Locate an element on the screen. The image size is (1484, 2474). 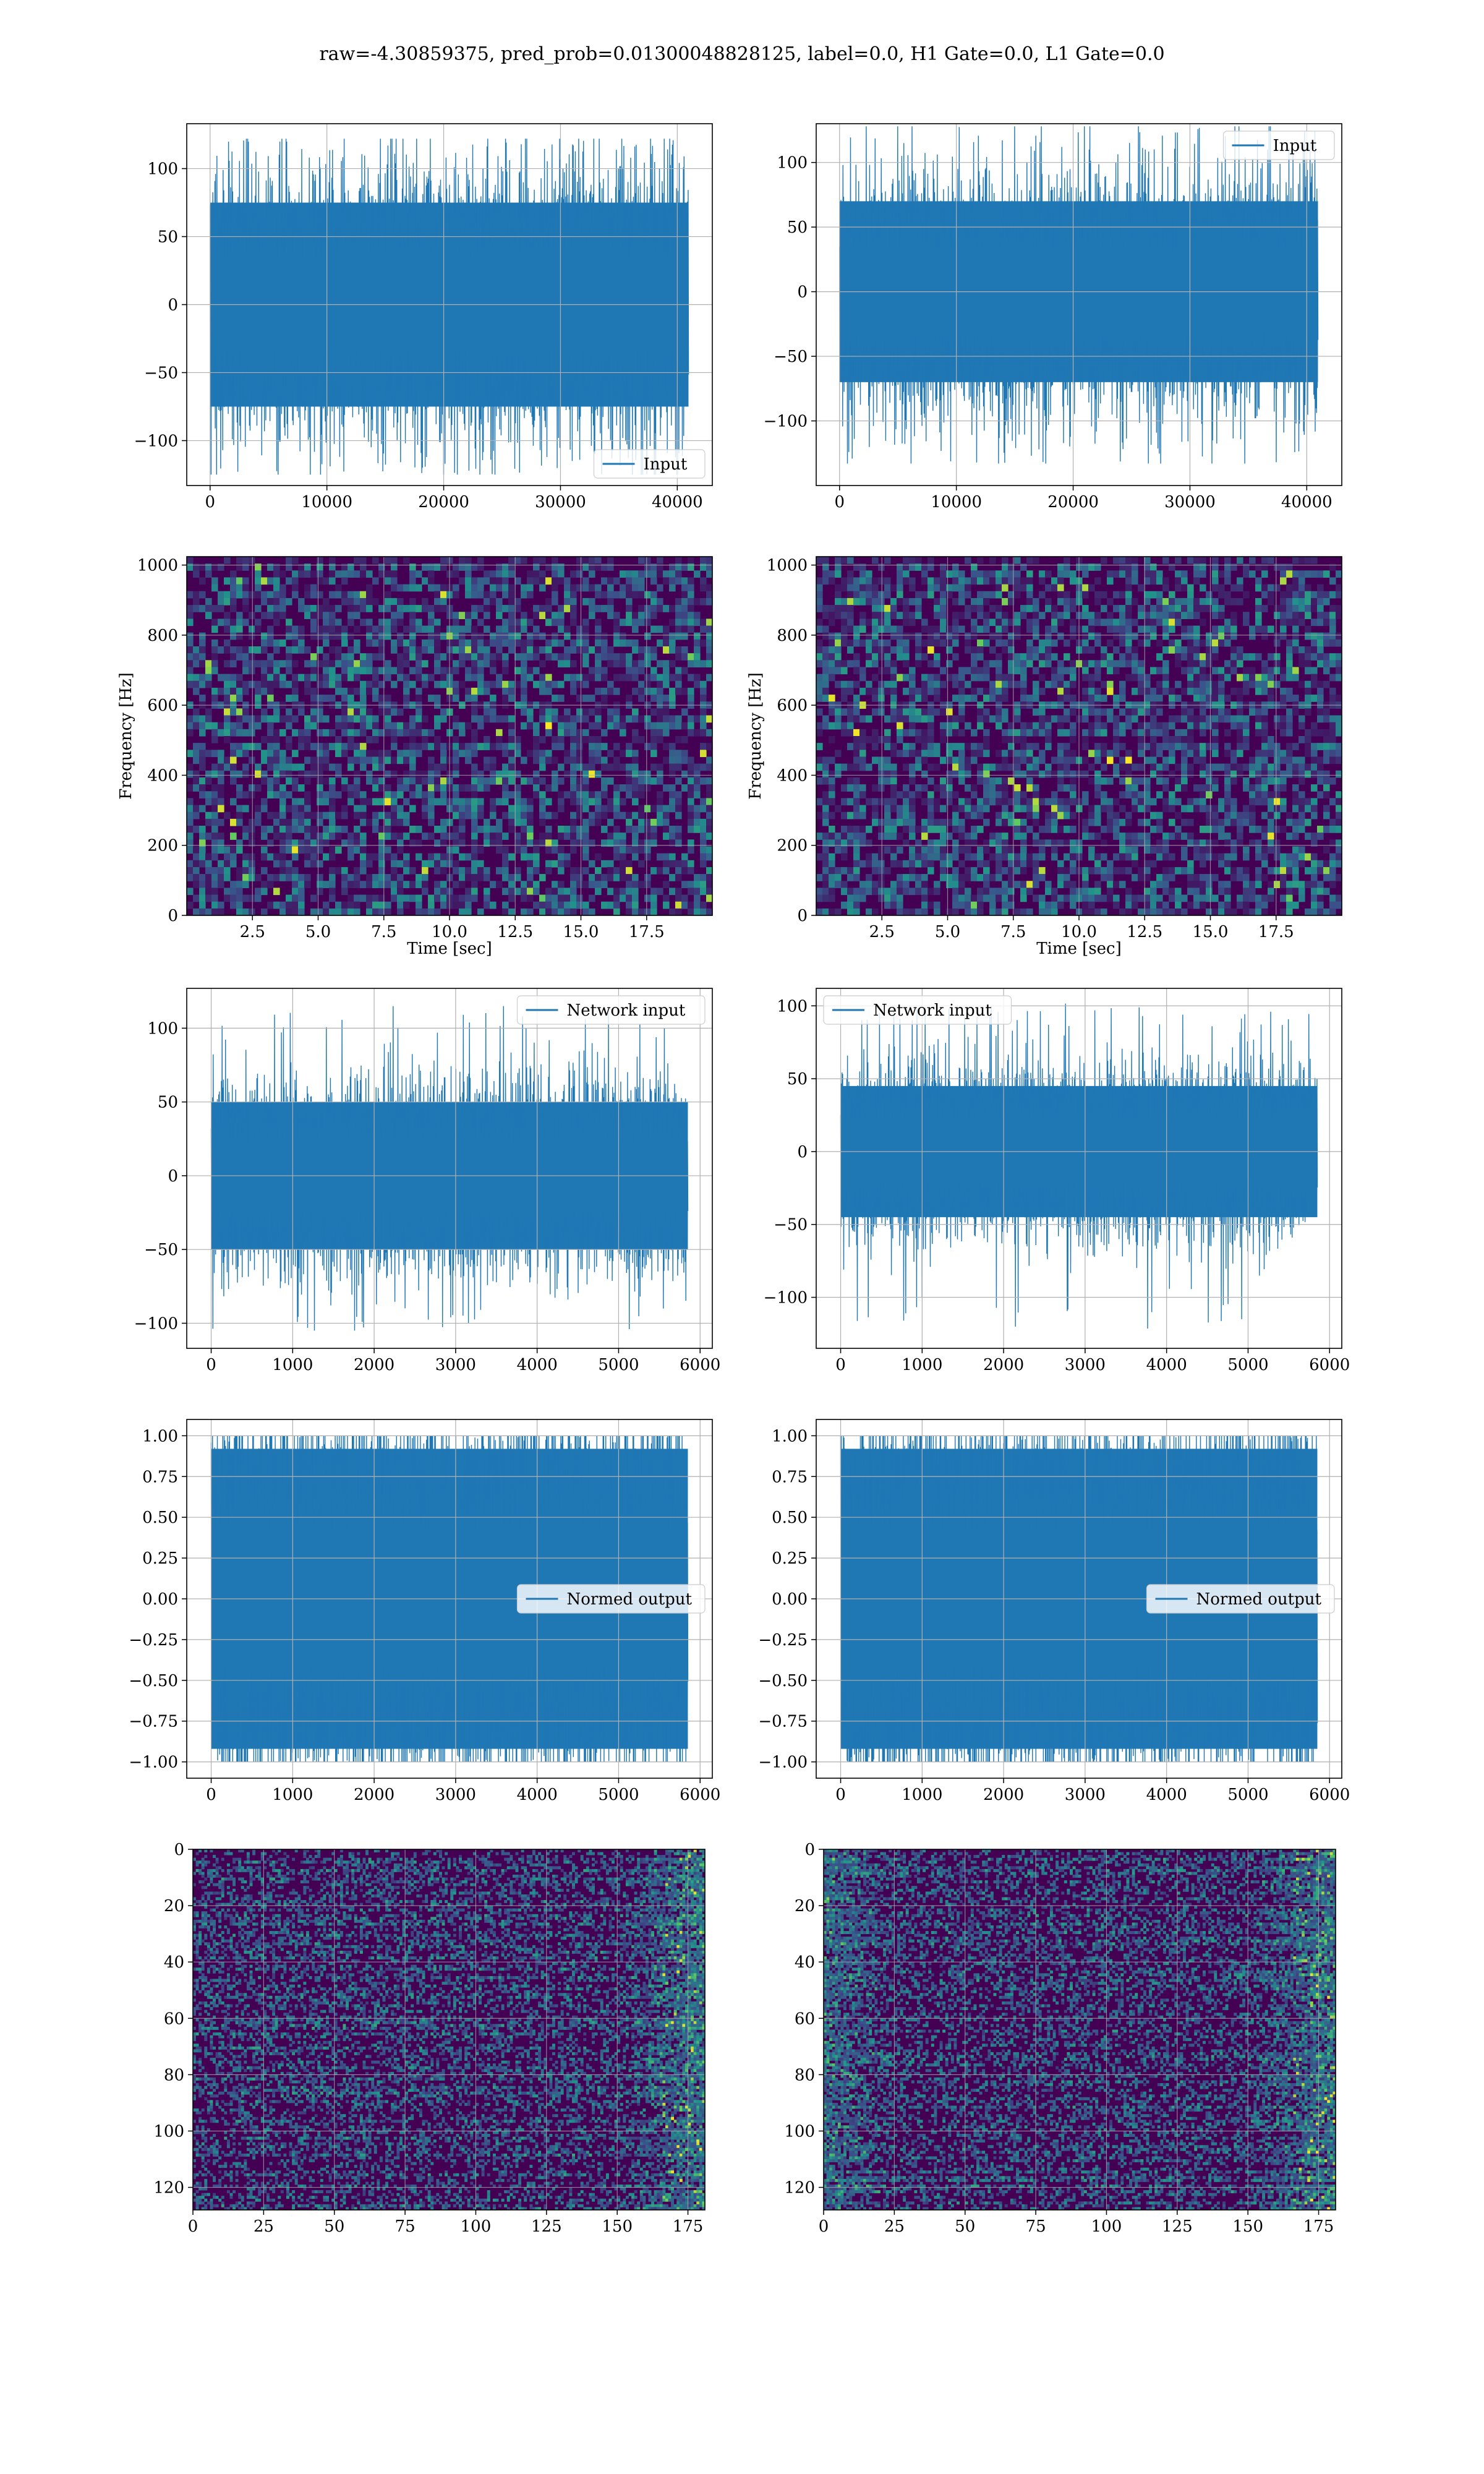
x-tick-label: 20000 is located at coordinates (443, 502).